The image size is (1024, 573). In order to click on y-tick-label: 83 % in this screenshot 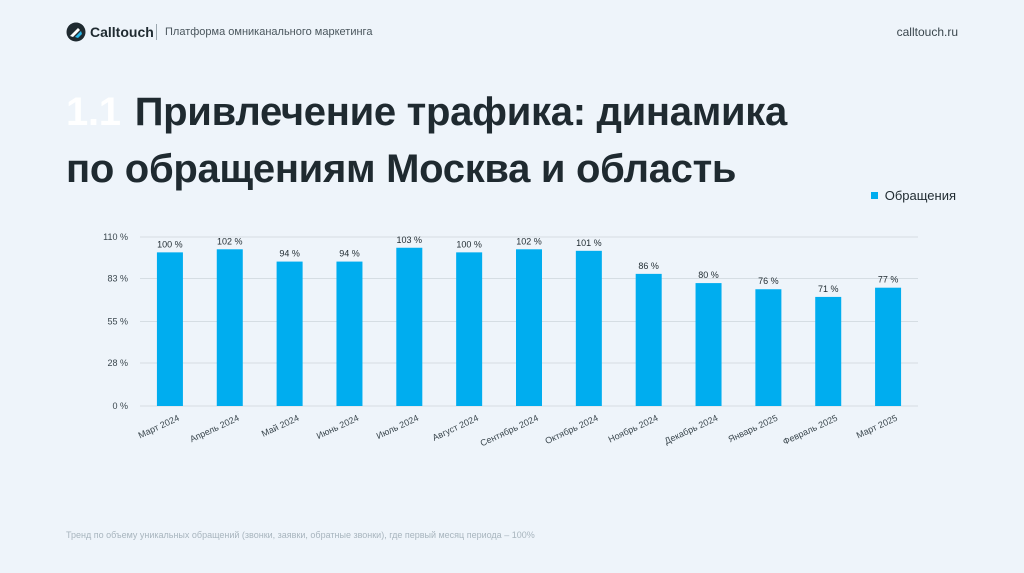, I will do `click(117, 278)`.